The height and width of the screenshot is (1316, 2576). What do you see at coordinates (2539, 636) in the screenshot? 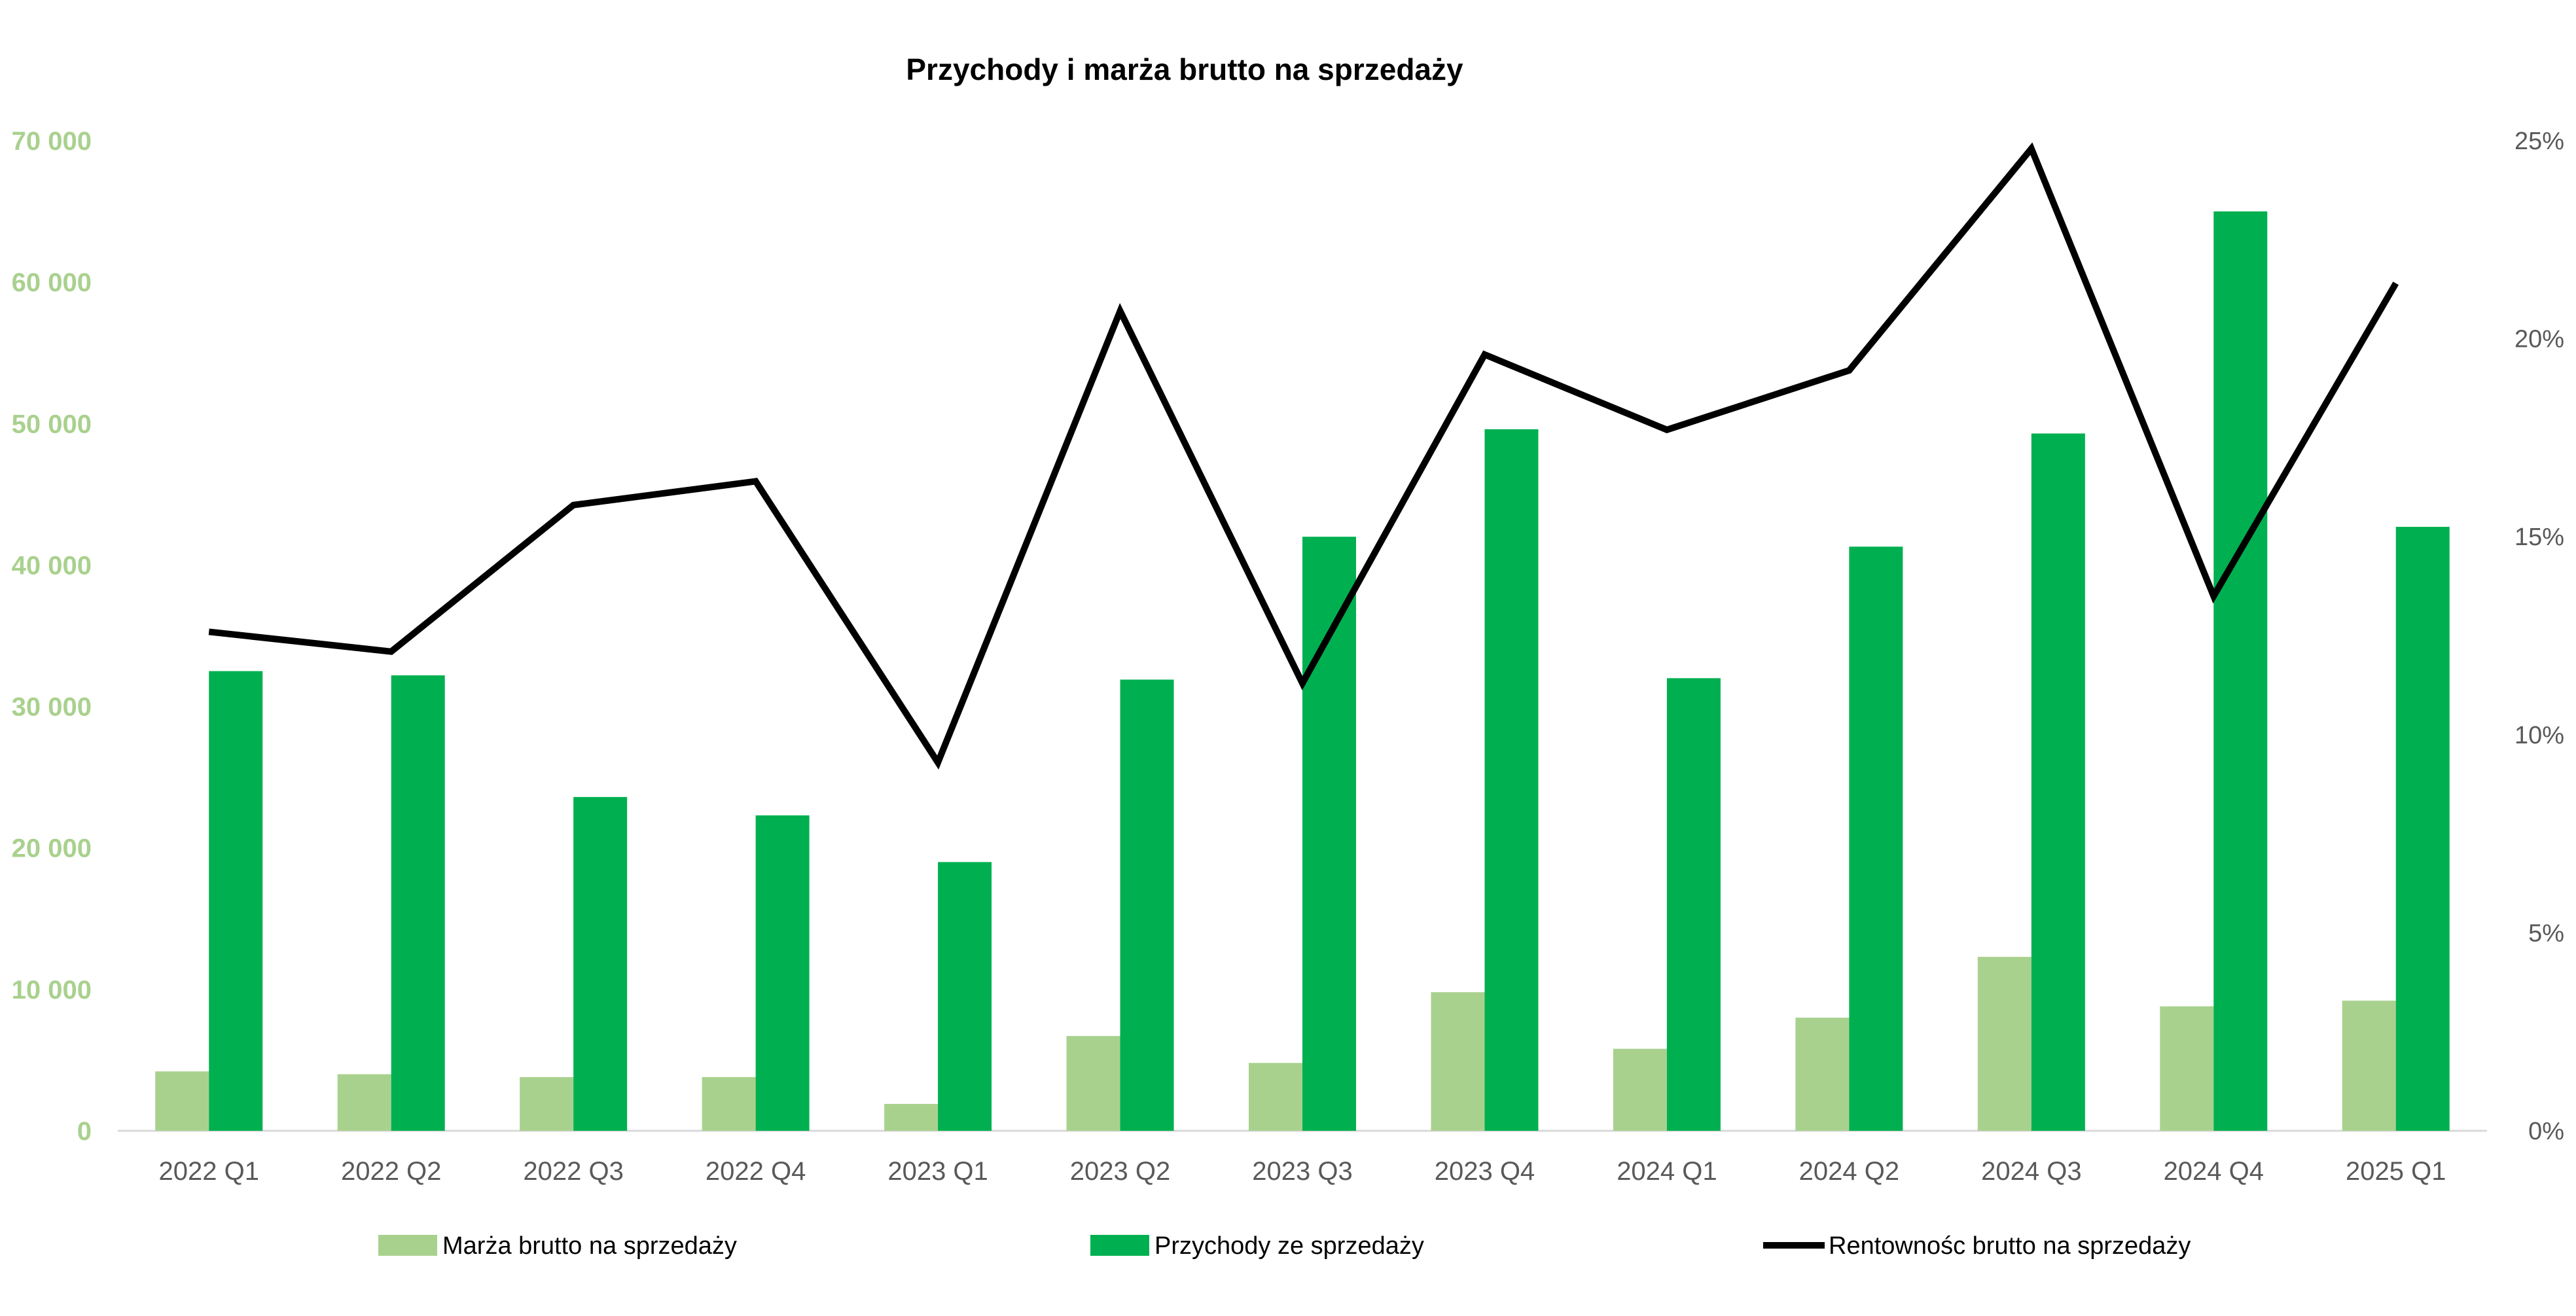
I see `y-axis-right: 0% 5% 10% 15% 20% 25%` at bounding box center [2539, 636].